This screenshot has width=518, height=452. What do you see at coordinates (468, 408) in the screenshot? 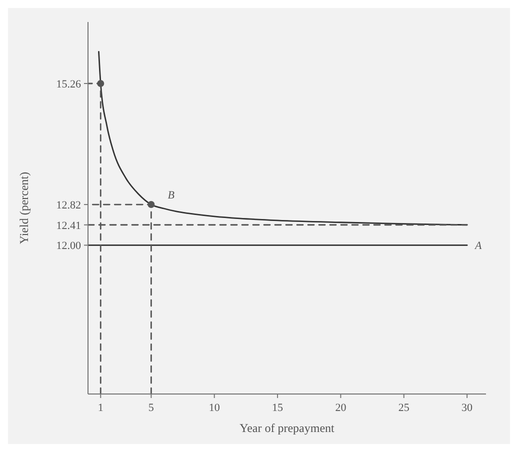
I see `x-tick-label: 30` at bounding box center [468, 408].